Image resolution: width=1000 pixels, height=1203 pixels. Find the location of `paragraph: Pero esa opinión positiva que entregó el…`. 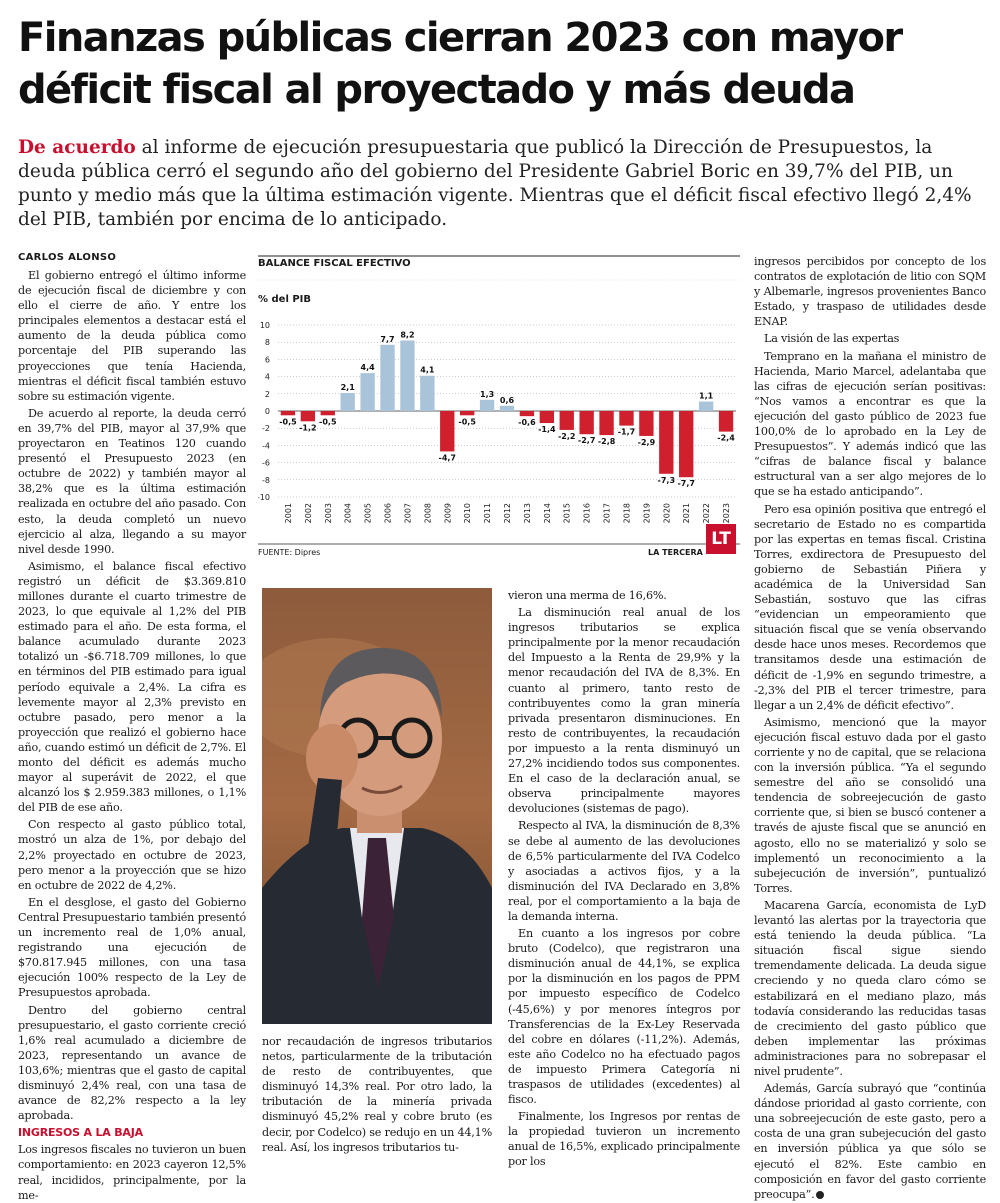

paragraph: Pero esa opinión positiva que entregó el… is located at coordinates (870, 607).